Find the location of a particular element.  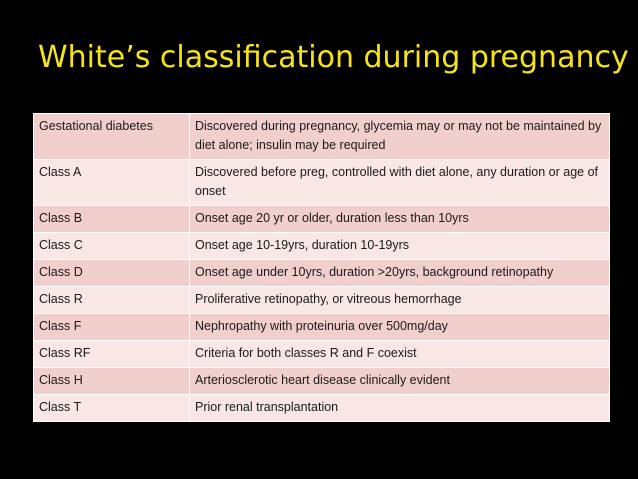

class-cell: Gestational diabetes is located at coordinates (111, 136).